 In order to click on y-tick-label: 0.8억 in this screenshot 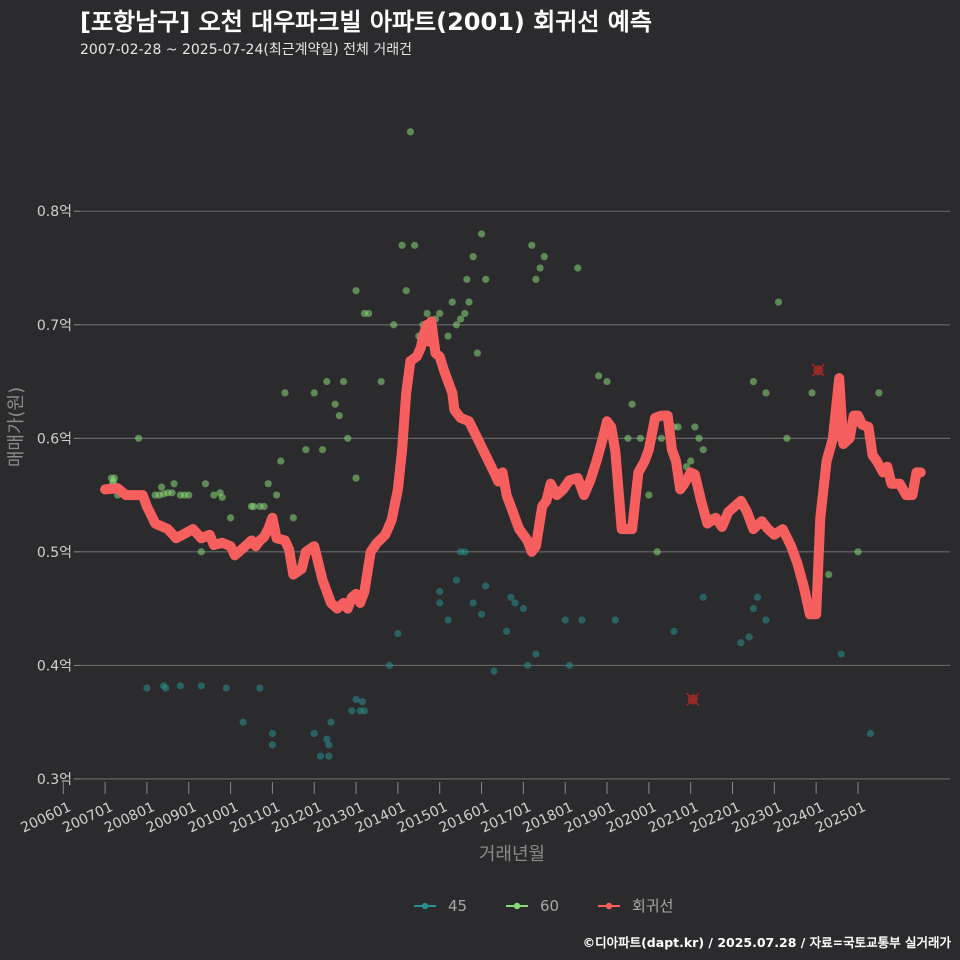, I will do `click(54, 212)`.